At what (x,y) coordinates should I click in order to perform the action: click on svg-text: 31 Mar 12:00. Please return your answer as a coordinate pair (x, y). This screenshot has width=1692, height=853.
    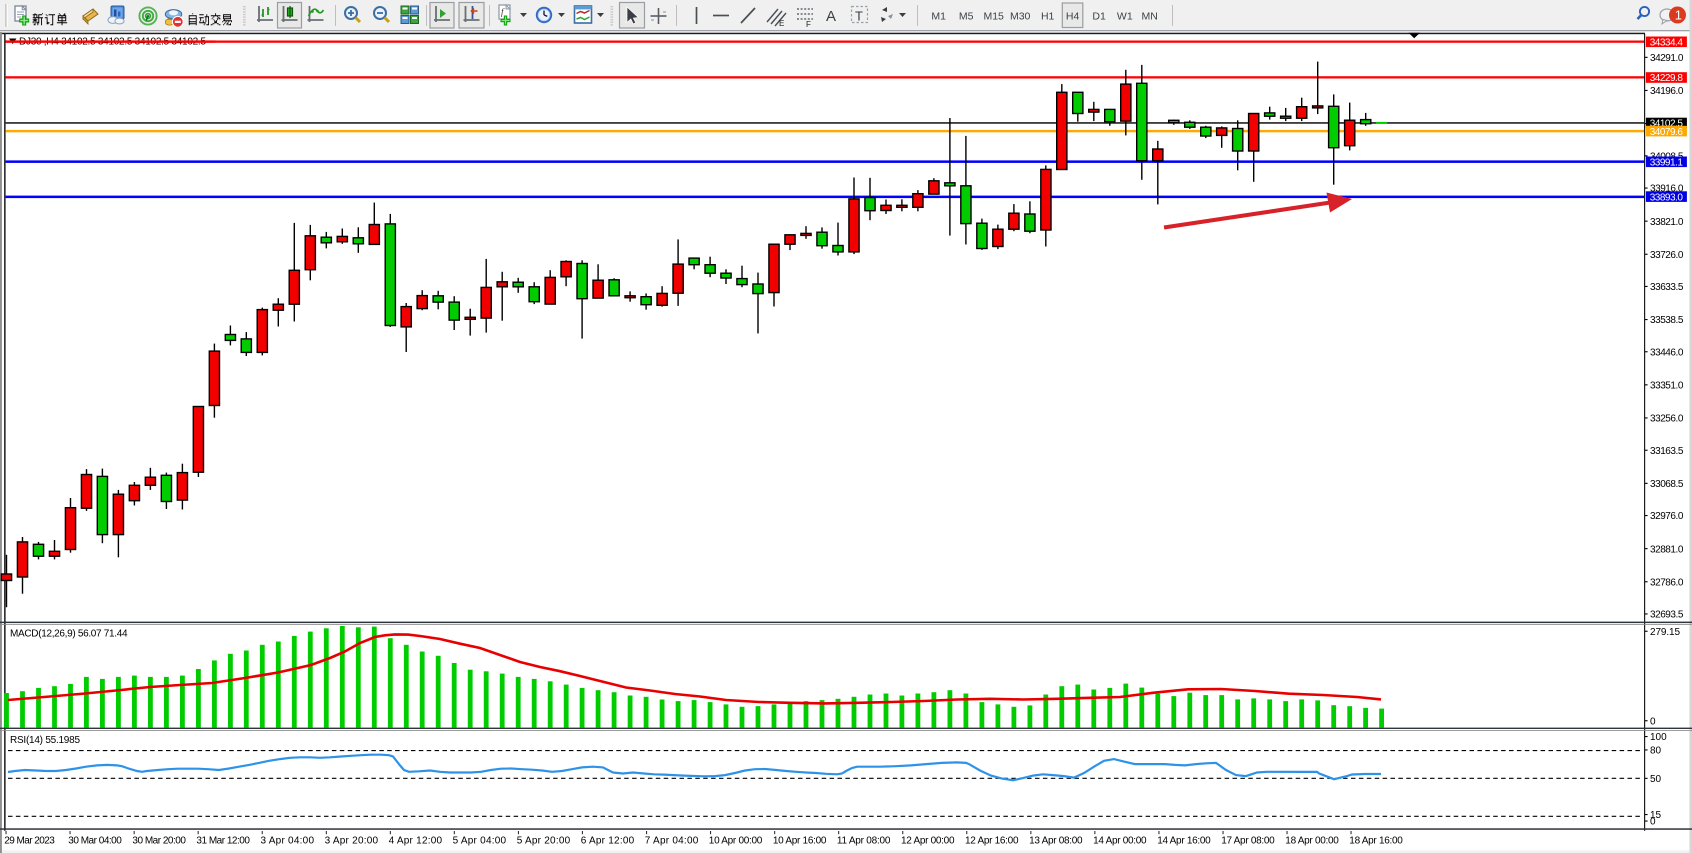
    Looking at the image, I should click on (223, 841).